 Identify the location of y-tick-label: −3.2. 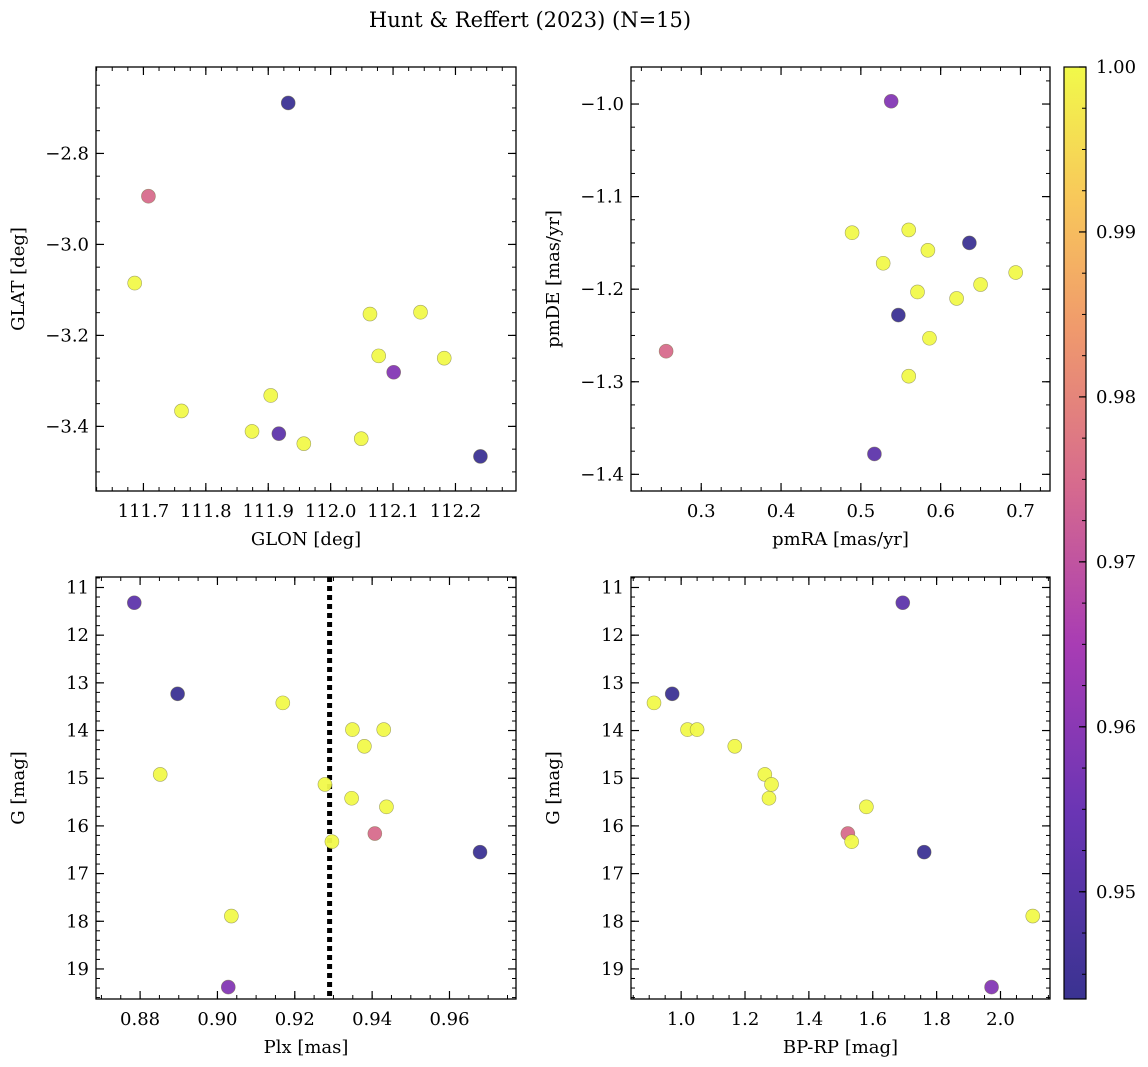
(67, 335).